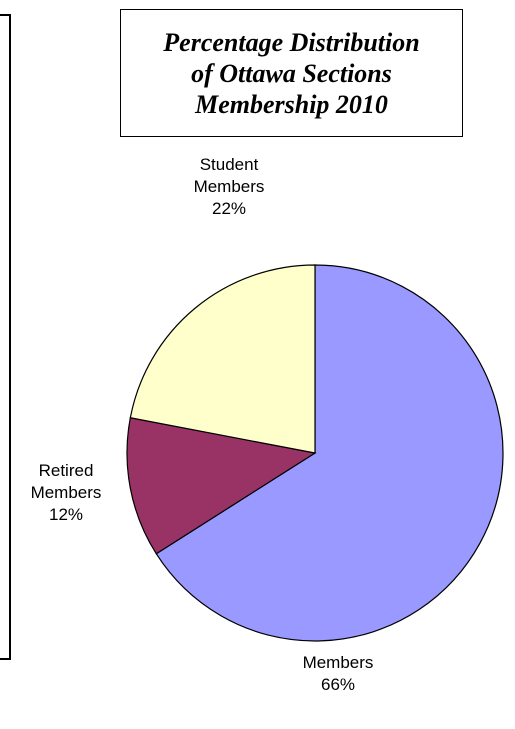 The image size is (515, 729). I want to click on slice-value-label: 12%, so click(66, 514).